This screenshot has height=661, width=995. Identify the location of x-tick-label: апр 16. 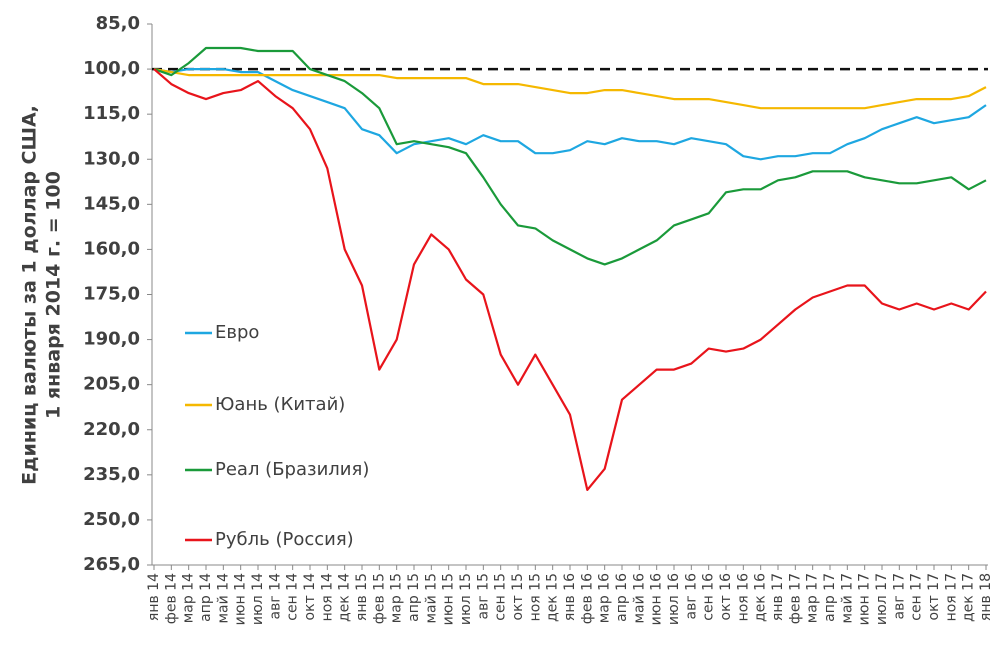
(622, 597).